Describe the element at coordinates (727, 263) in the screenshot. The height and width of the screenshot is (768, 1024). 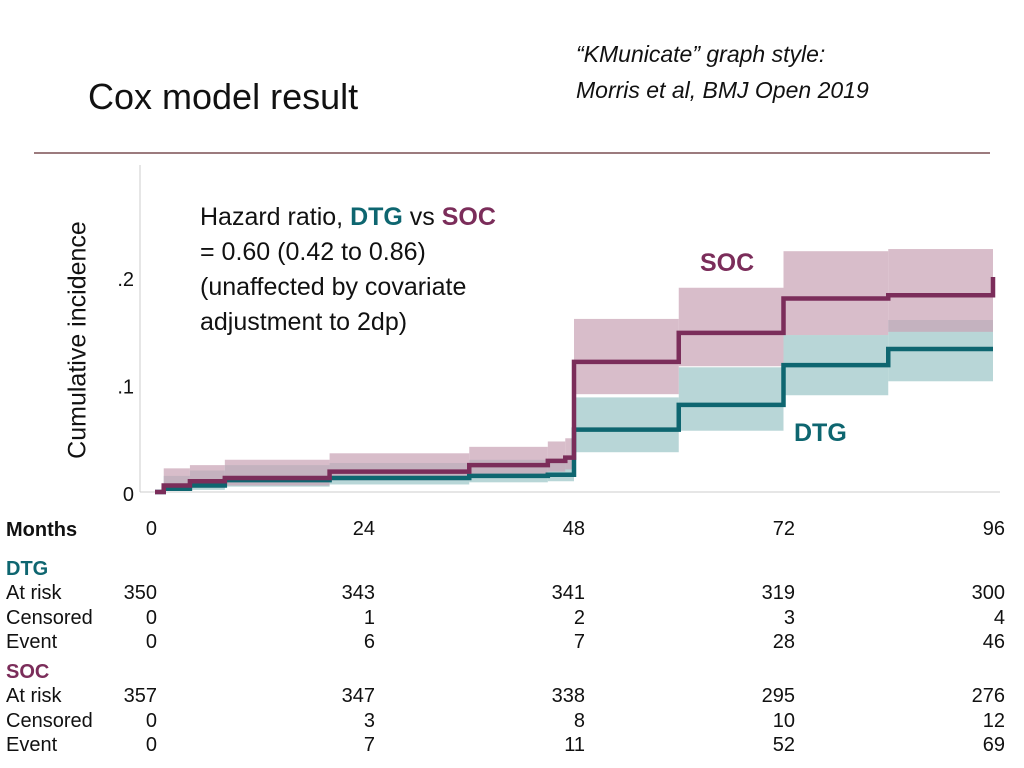
I see `soc-series-label: SOC` at that location.